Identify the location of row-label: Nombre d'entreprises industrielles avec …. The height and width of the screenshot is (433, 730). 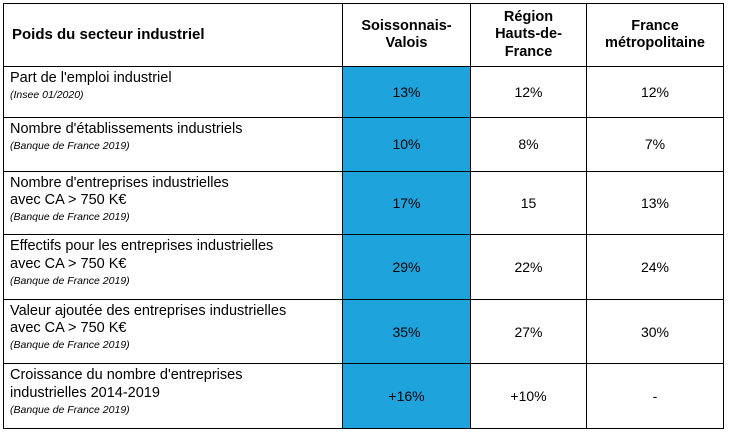
(119, 191).